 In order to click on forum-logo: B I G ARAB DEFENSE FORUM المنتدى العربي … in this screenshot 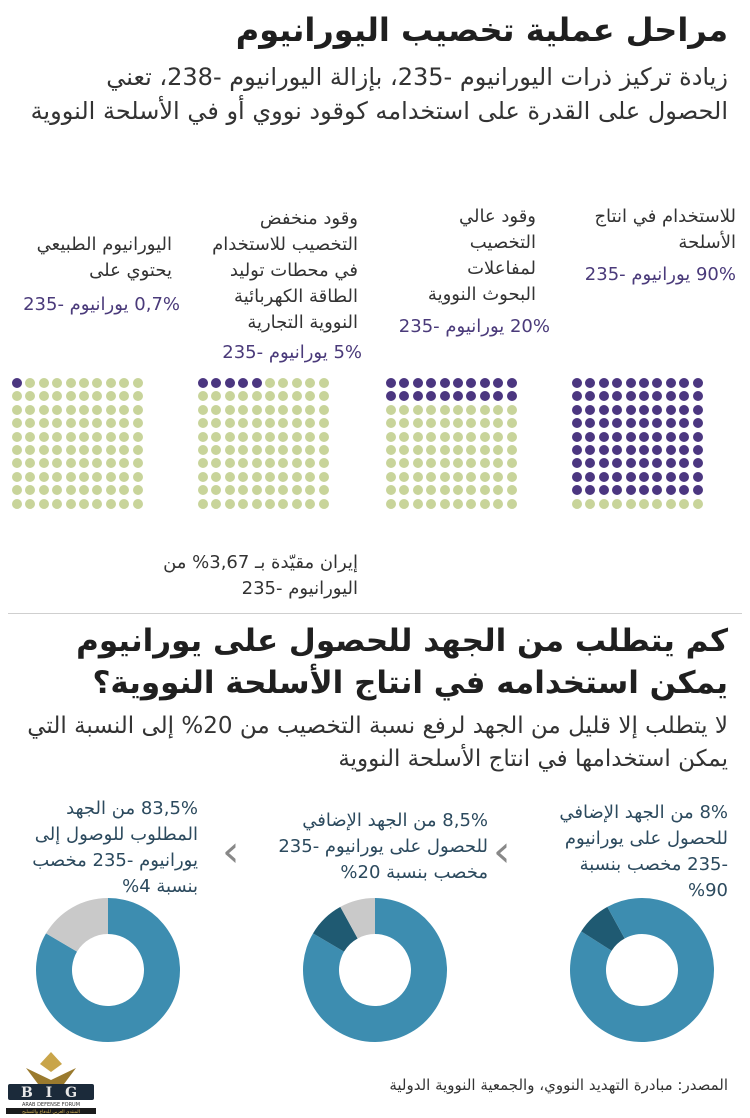, I will do `click(51, 1083)`.